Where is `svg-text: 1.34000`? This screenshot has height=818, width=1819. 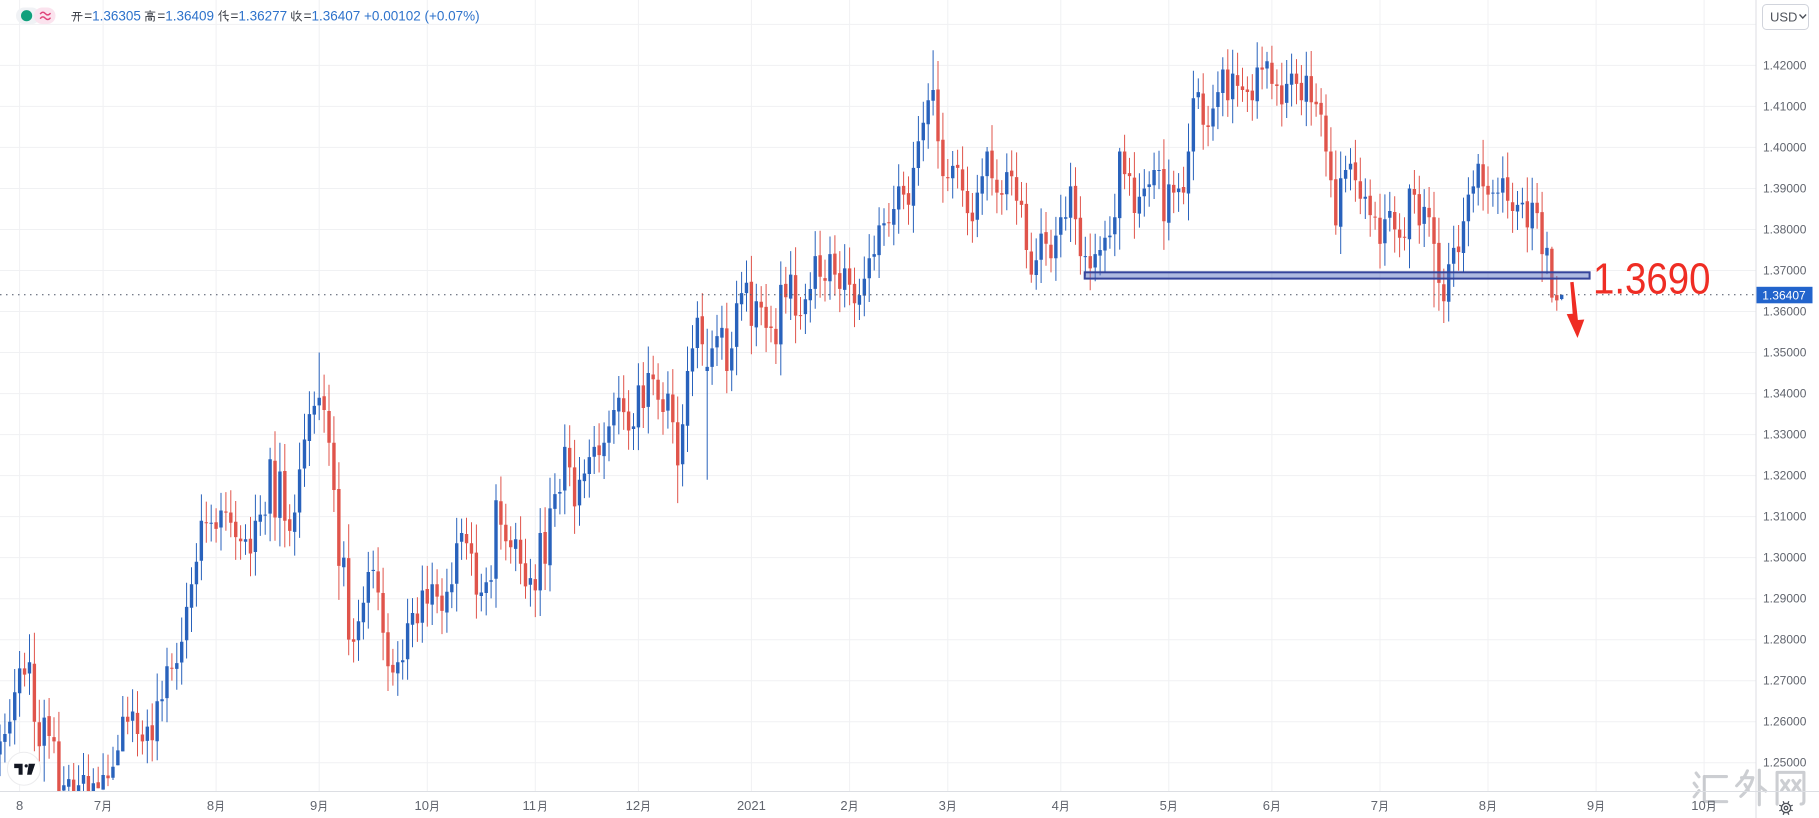
svg-text: 1.34000 is located at coordinates (1785, 394).